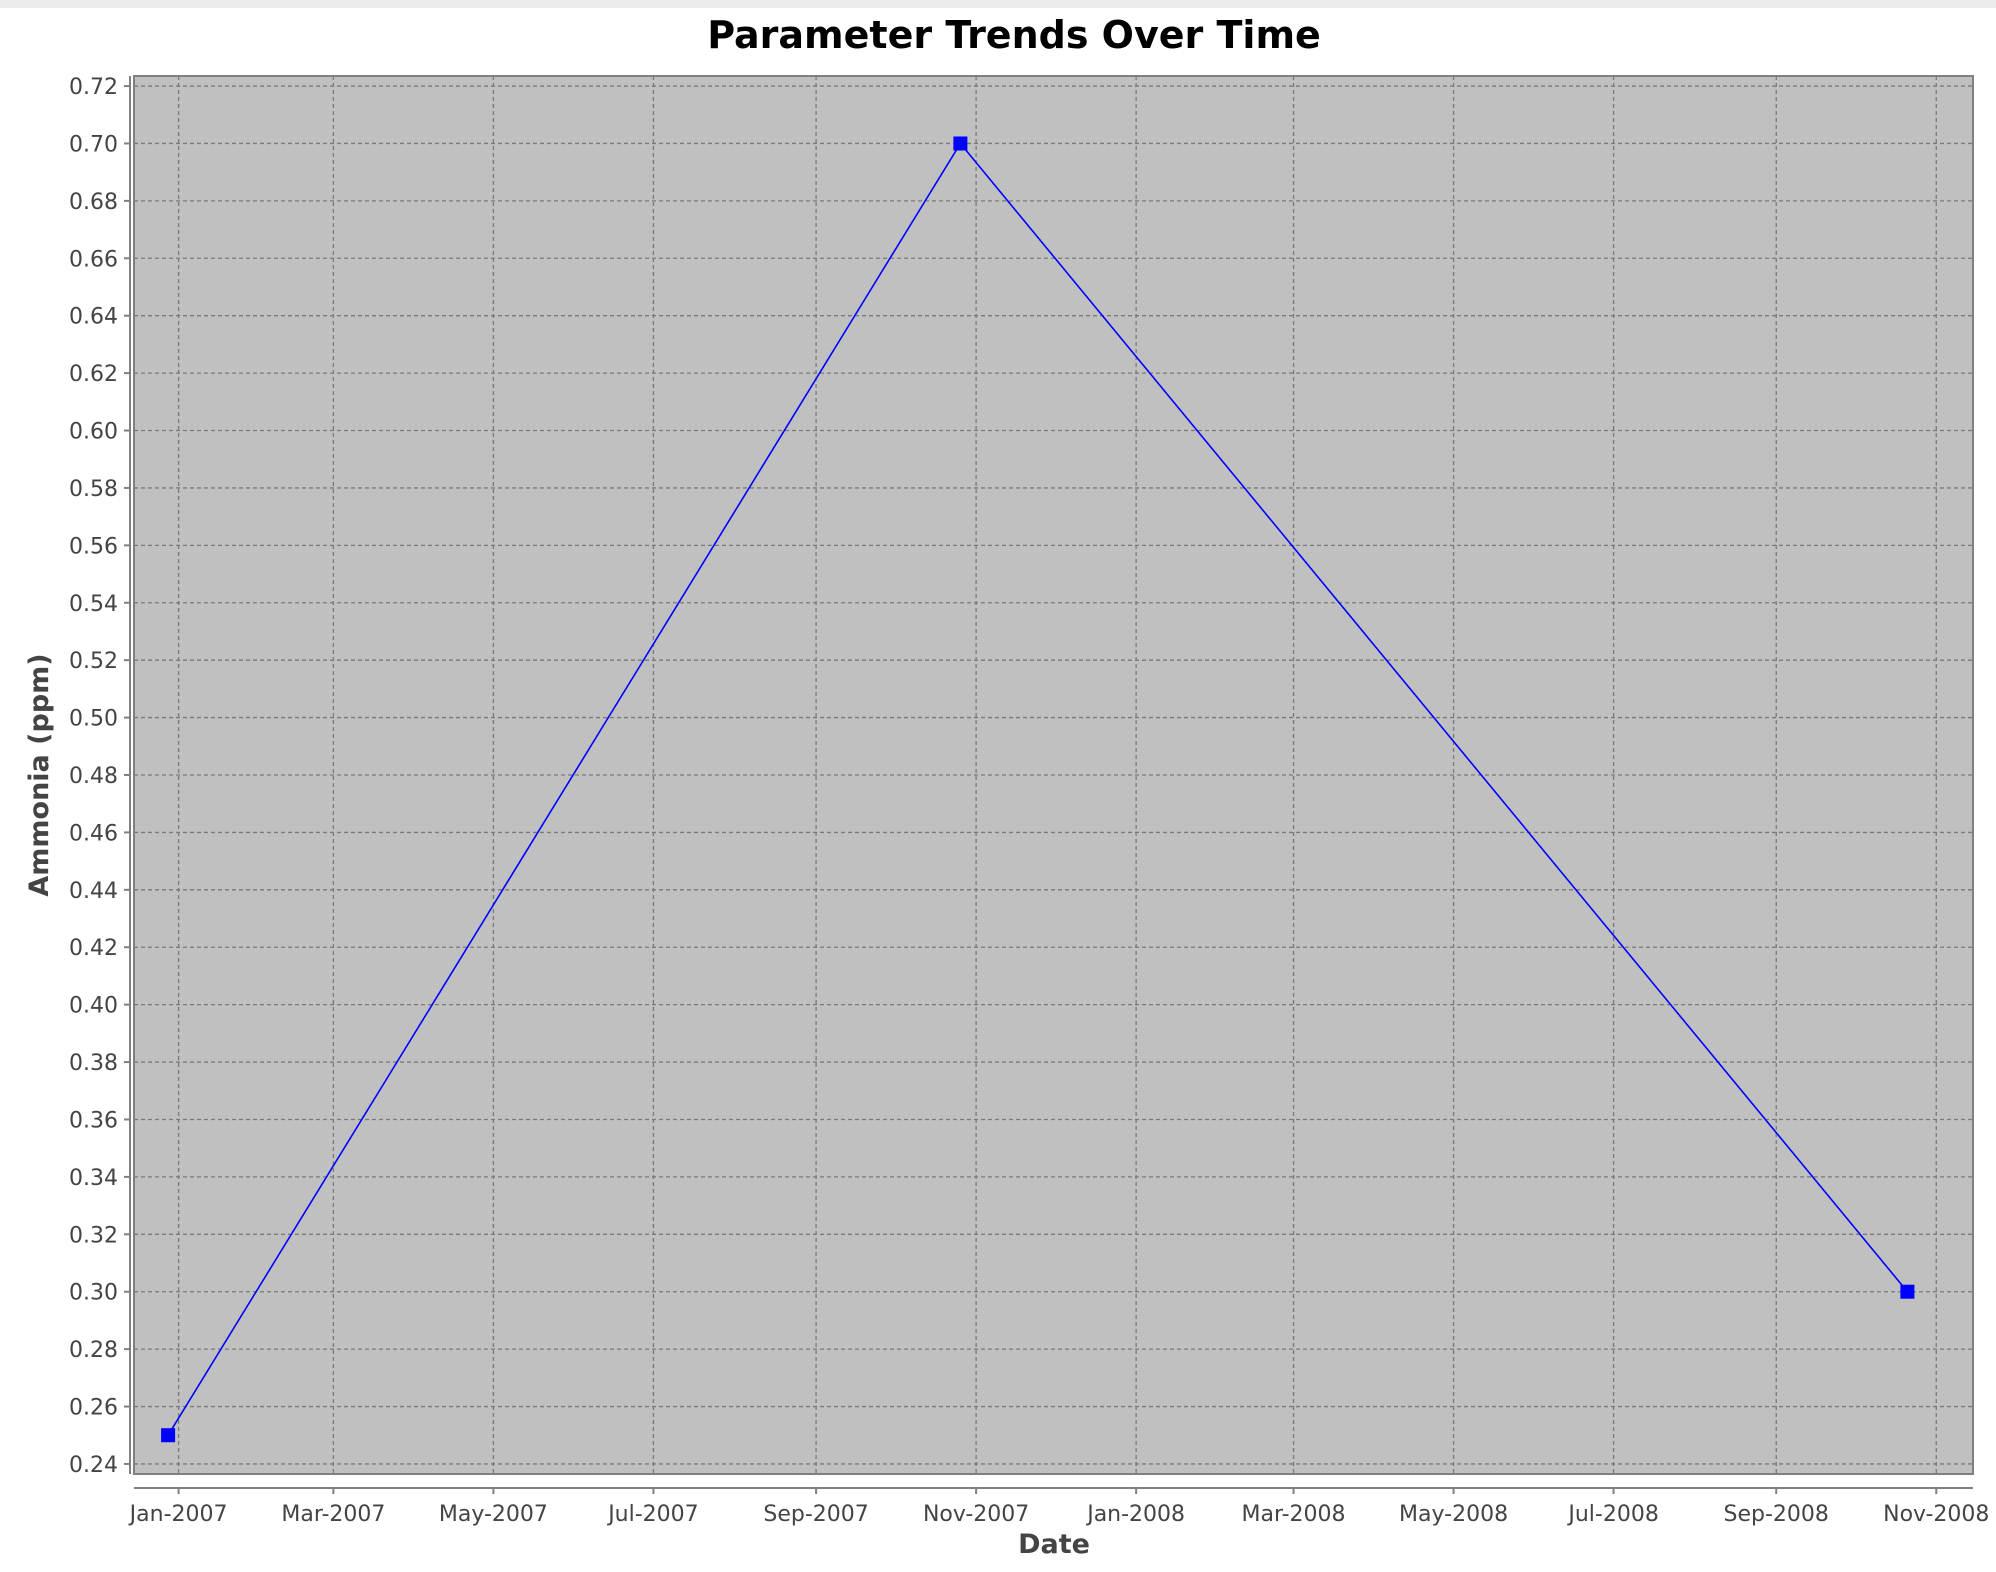 This screenshot has height=1572, width=1996. What do you see at coordinates (1294, 1514) in the screenshot?
I see `x-tick-label: Mar-2008` at bounding box center [1294, 1514].